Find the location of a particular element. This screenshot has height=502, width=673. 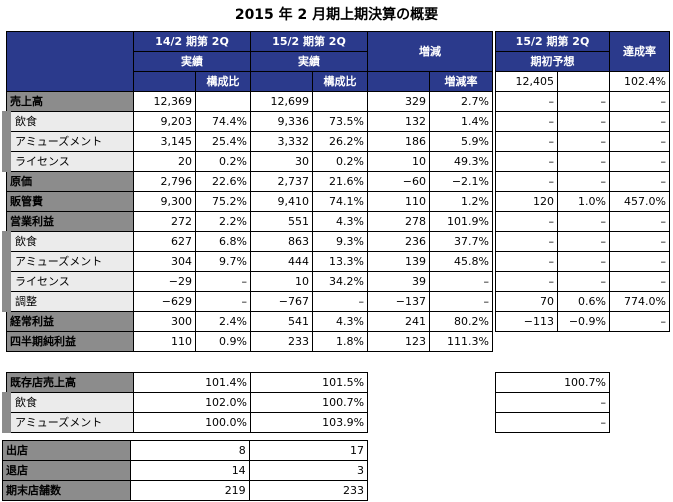

table-row: 営業利益 272 2.2% 551 4.3% 278 101.9% is located at coordinates (249, 221).